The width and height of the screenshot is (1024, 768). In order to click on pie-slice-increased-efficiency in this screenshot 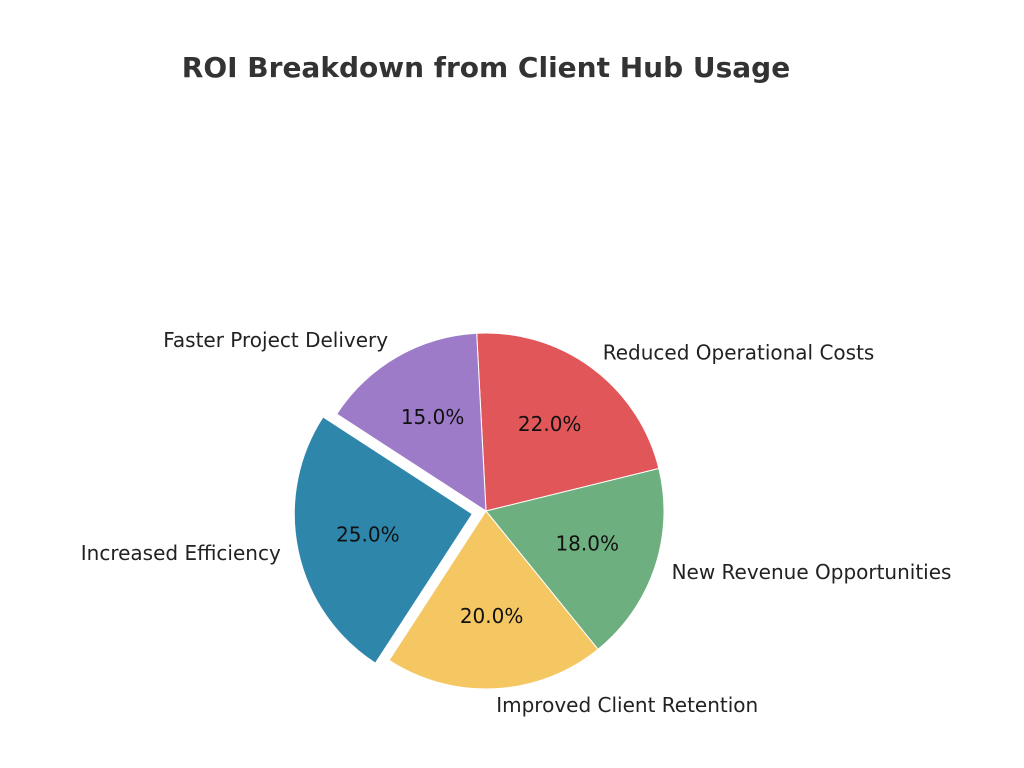, I will do `click(383, 540)`.